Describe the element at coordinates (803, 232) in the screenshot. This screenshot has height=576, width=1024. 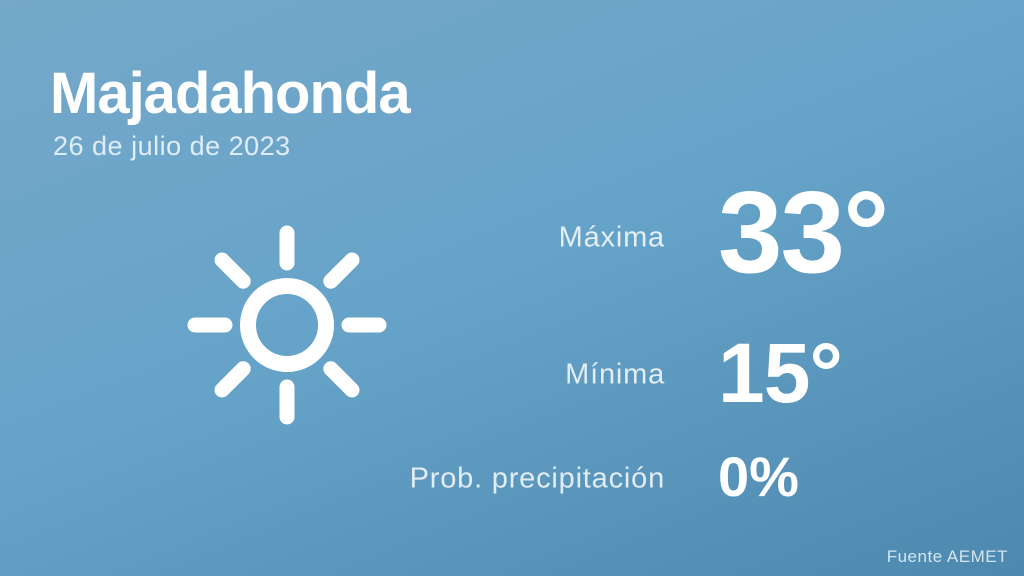
I see `max-temp-value: 33°` at that location.